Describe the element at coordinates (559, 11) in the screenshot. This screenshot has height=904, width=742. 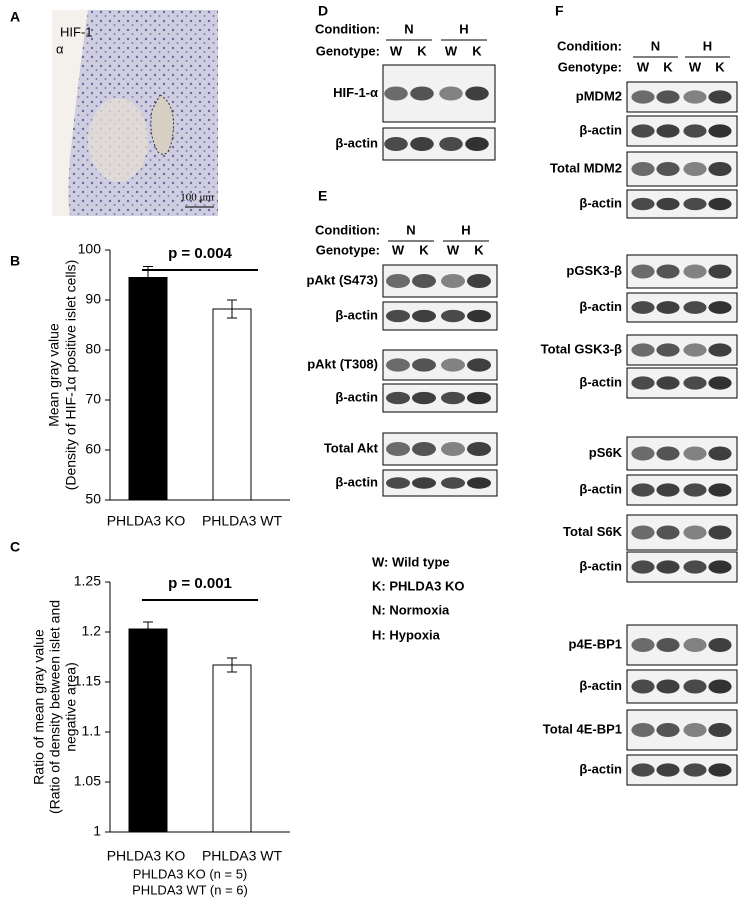
I see `panel-letter: F` at that location.